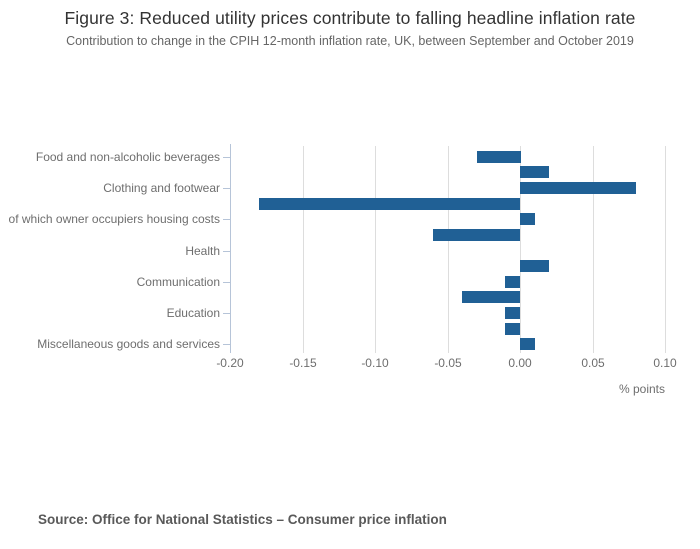 The width and height of the screenshot is (700, 549). Describe the element at coordinates (230, 248) in the screenshot. I see `y-axis-line` at that location.